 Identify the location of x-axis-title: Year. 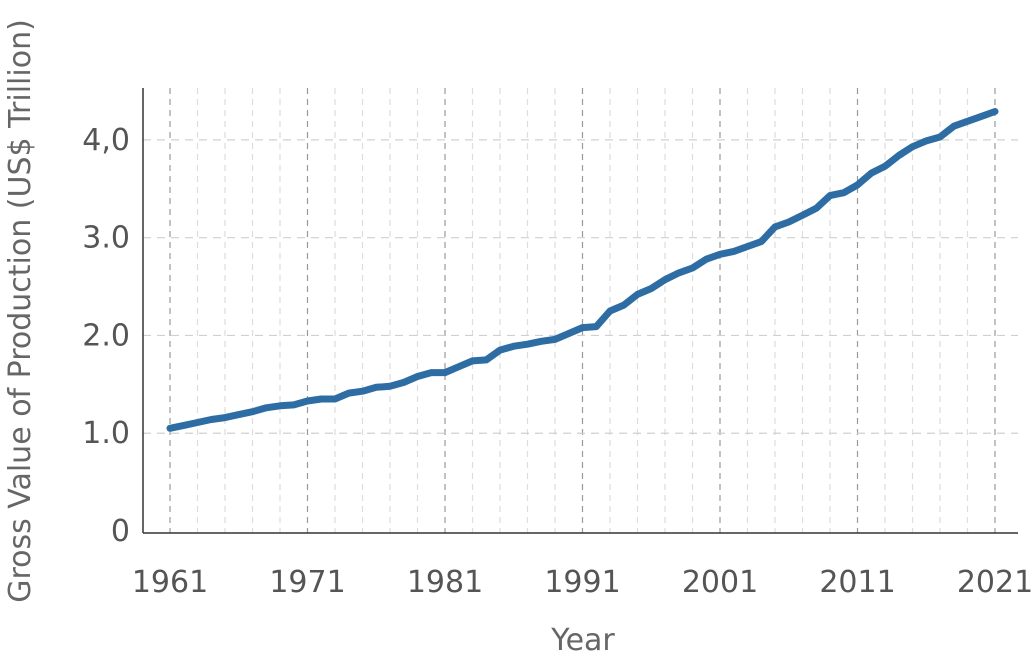
(582, 640).